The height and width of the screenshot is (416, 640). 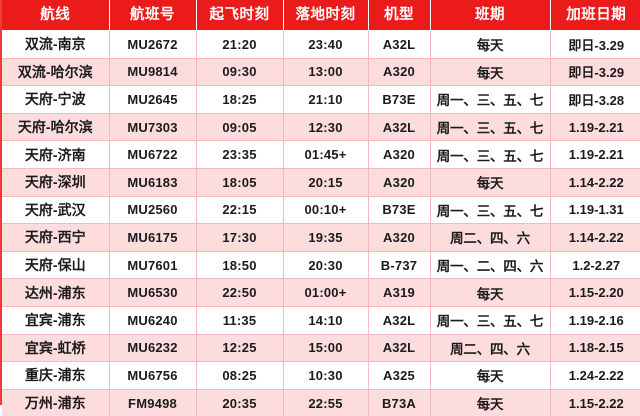 I want to click on cell-departure-time: 12:25, so click(x=239, y=348).